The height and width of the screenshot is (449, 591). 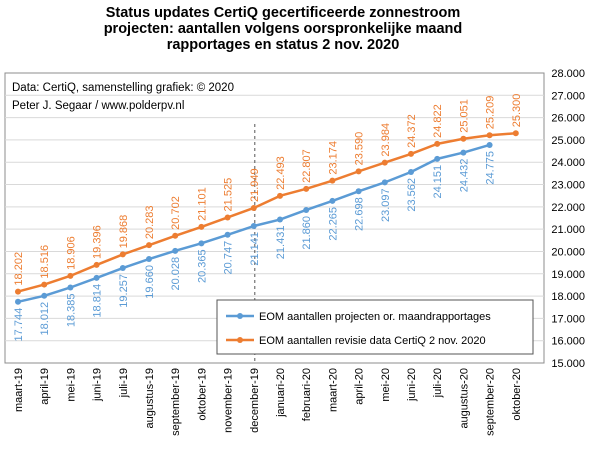 I want to click on x-tick-label: april-19, so click(x=45, y=386).